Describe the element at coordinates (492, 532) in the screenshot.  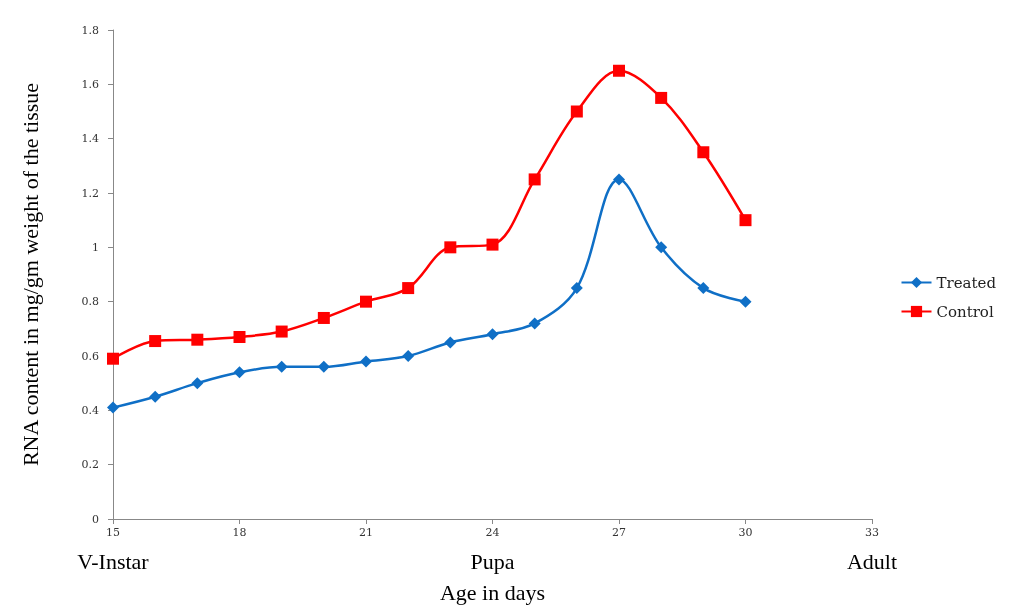
I see `x-tick-label: 24` at that location.